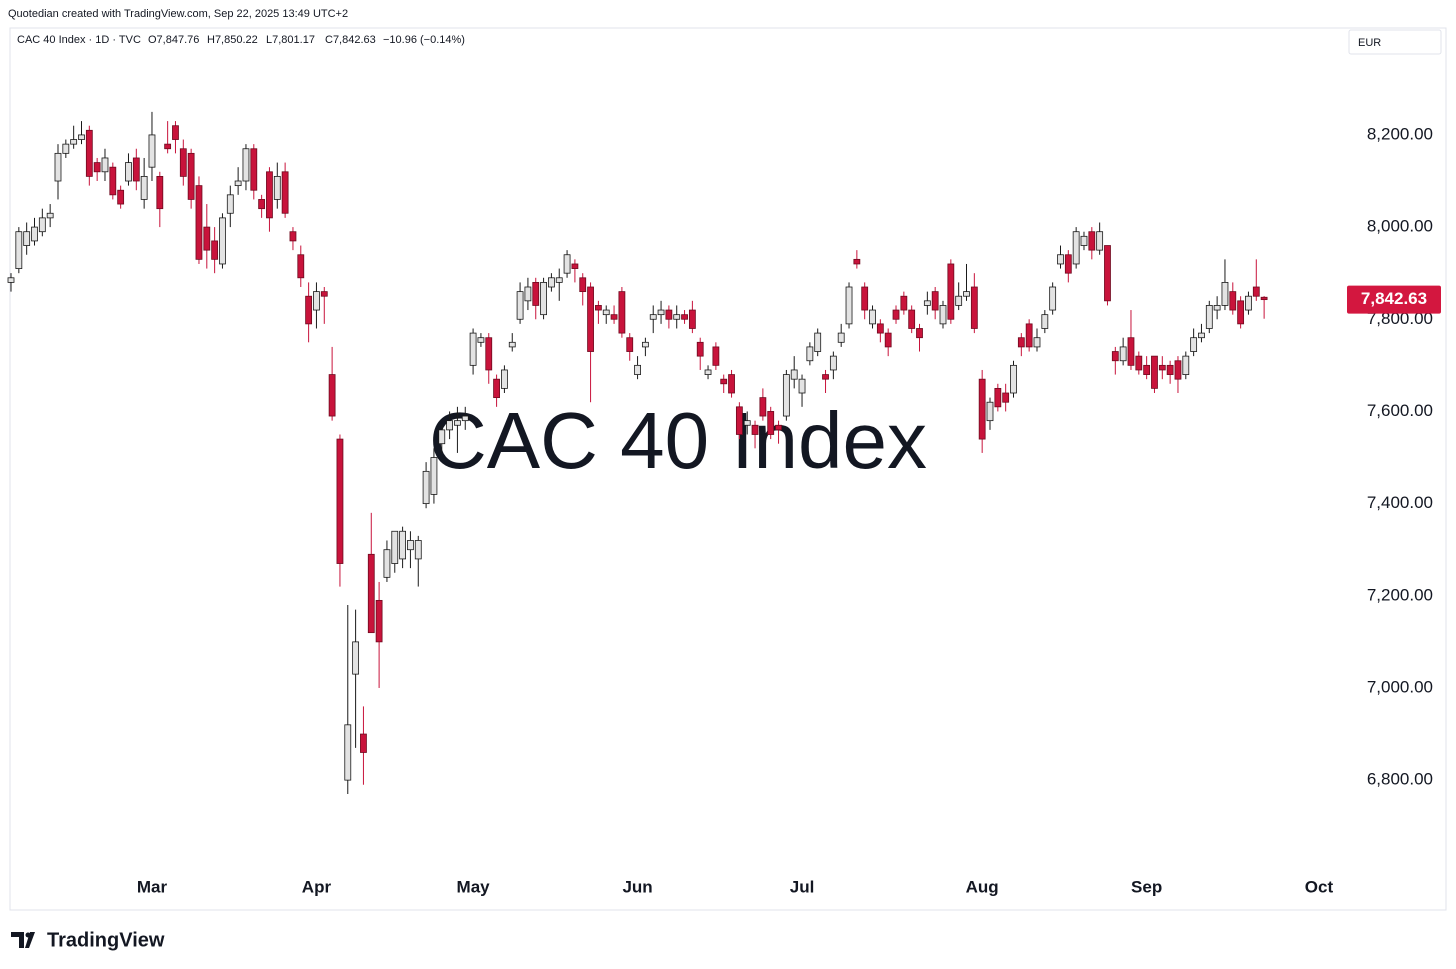  I want to click on last-price-tag, so click(1394, 299).